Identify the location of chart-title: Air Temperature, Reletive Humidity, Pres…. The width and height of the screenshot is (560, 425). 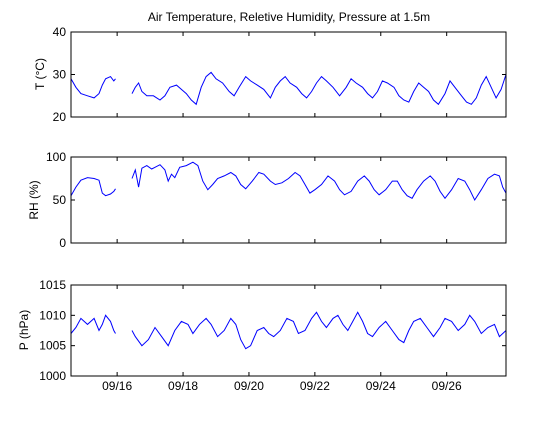
(289, 17).